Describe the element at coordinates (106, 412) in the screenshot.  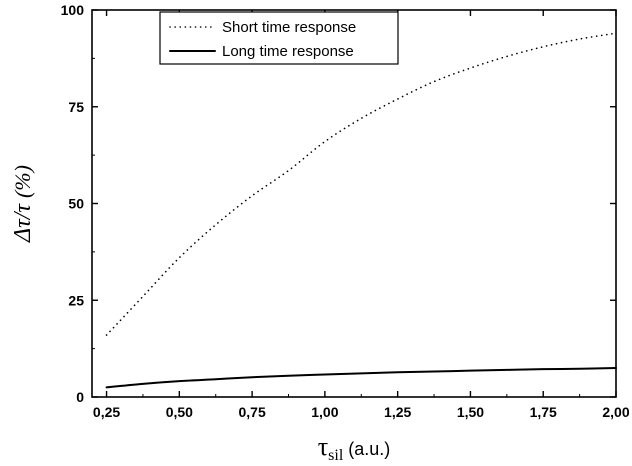
I see `x-tick-label: 0,25` at that location.